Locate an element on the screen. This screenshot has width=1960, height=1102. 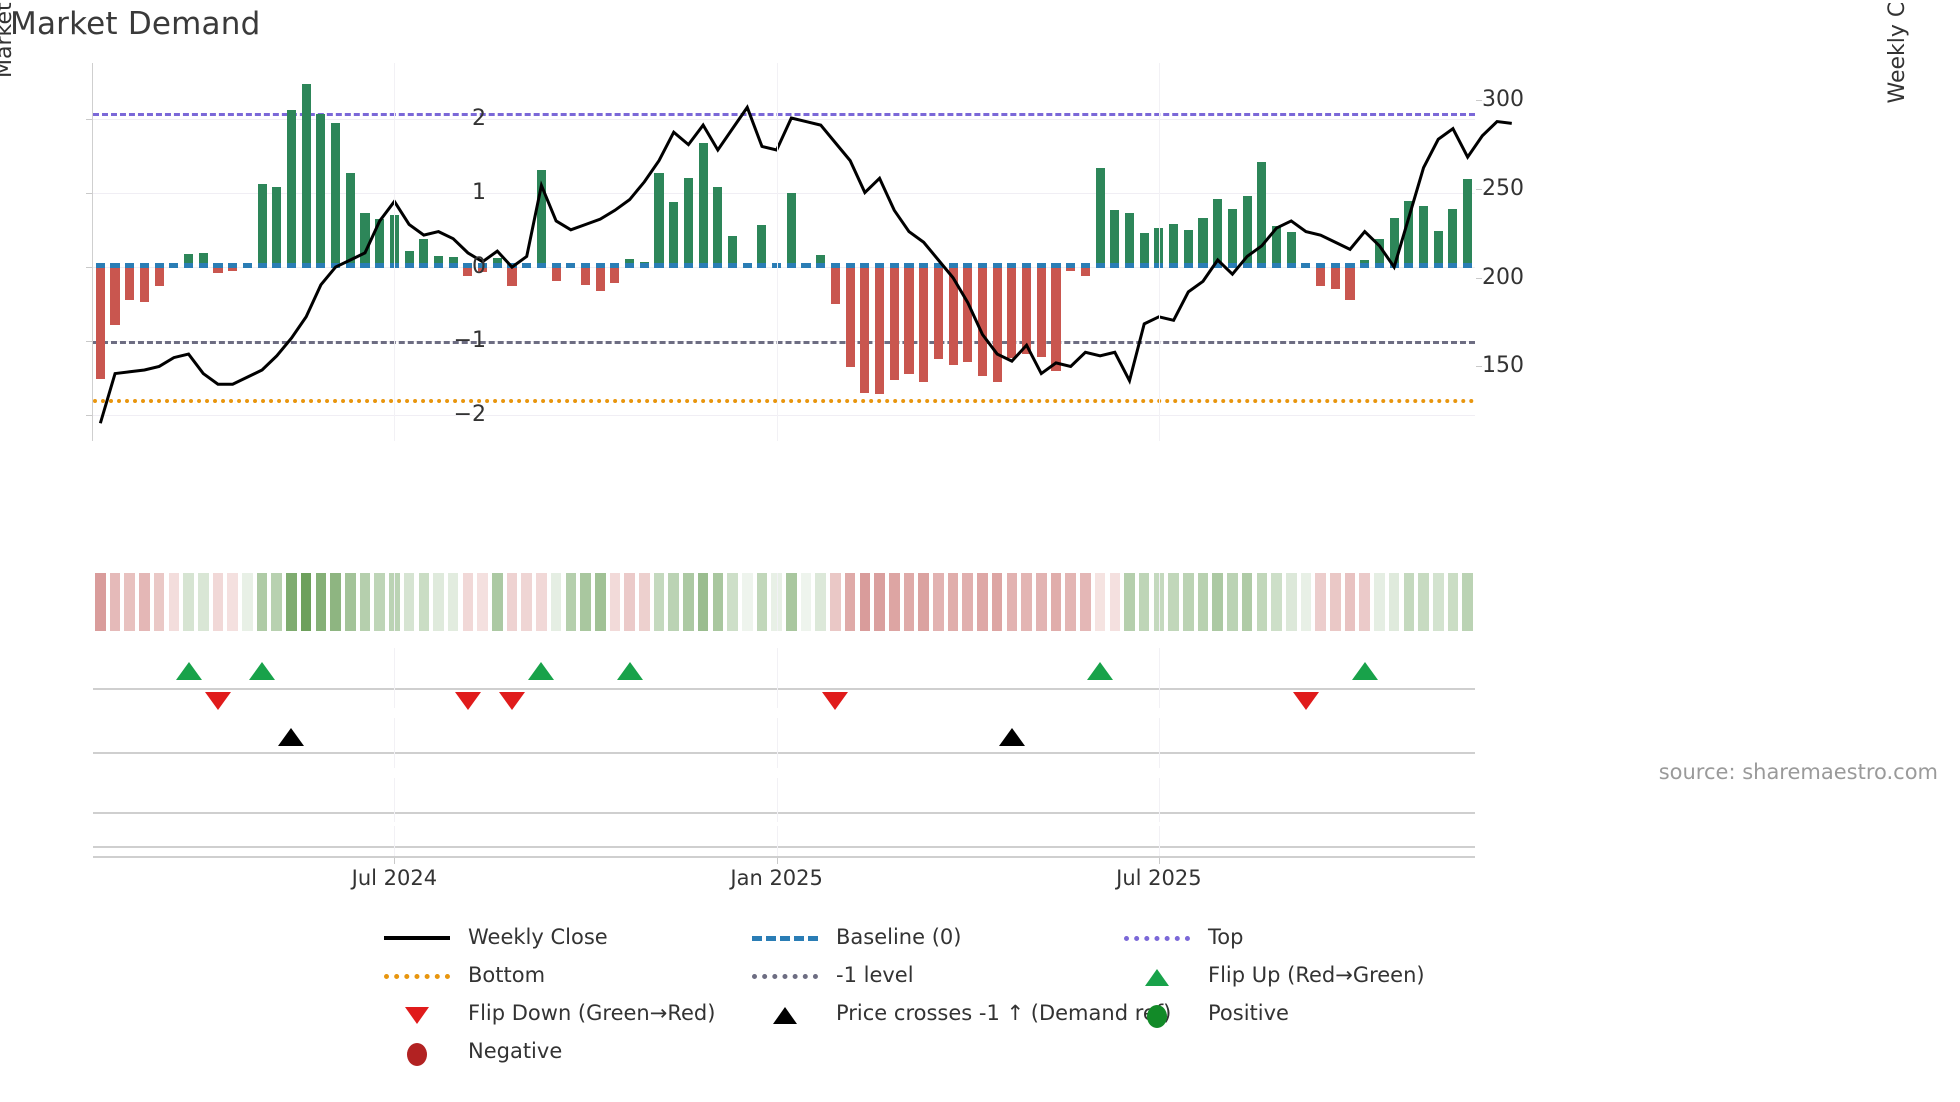
legend-label: Positive is located at coordinates (1248, 1013).